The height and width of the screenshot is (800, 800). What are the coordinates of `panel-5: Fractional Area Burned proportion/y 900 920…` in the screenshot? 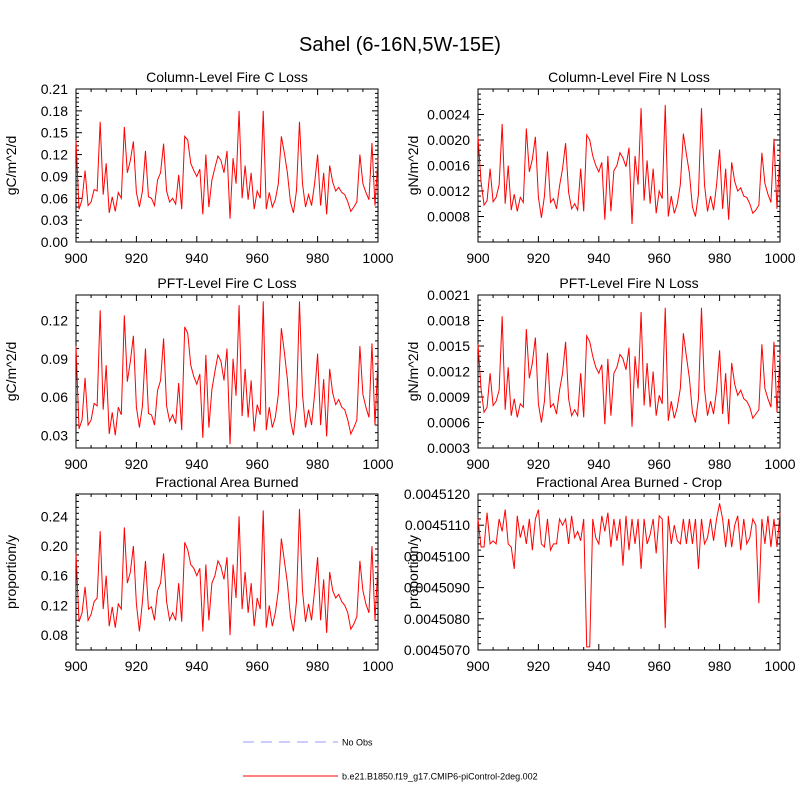 It's located at (198, 574).